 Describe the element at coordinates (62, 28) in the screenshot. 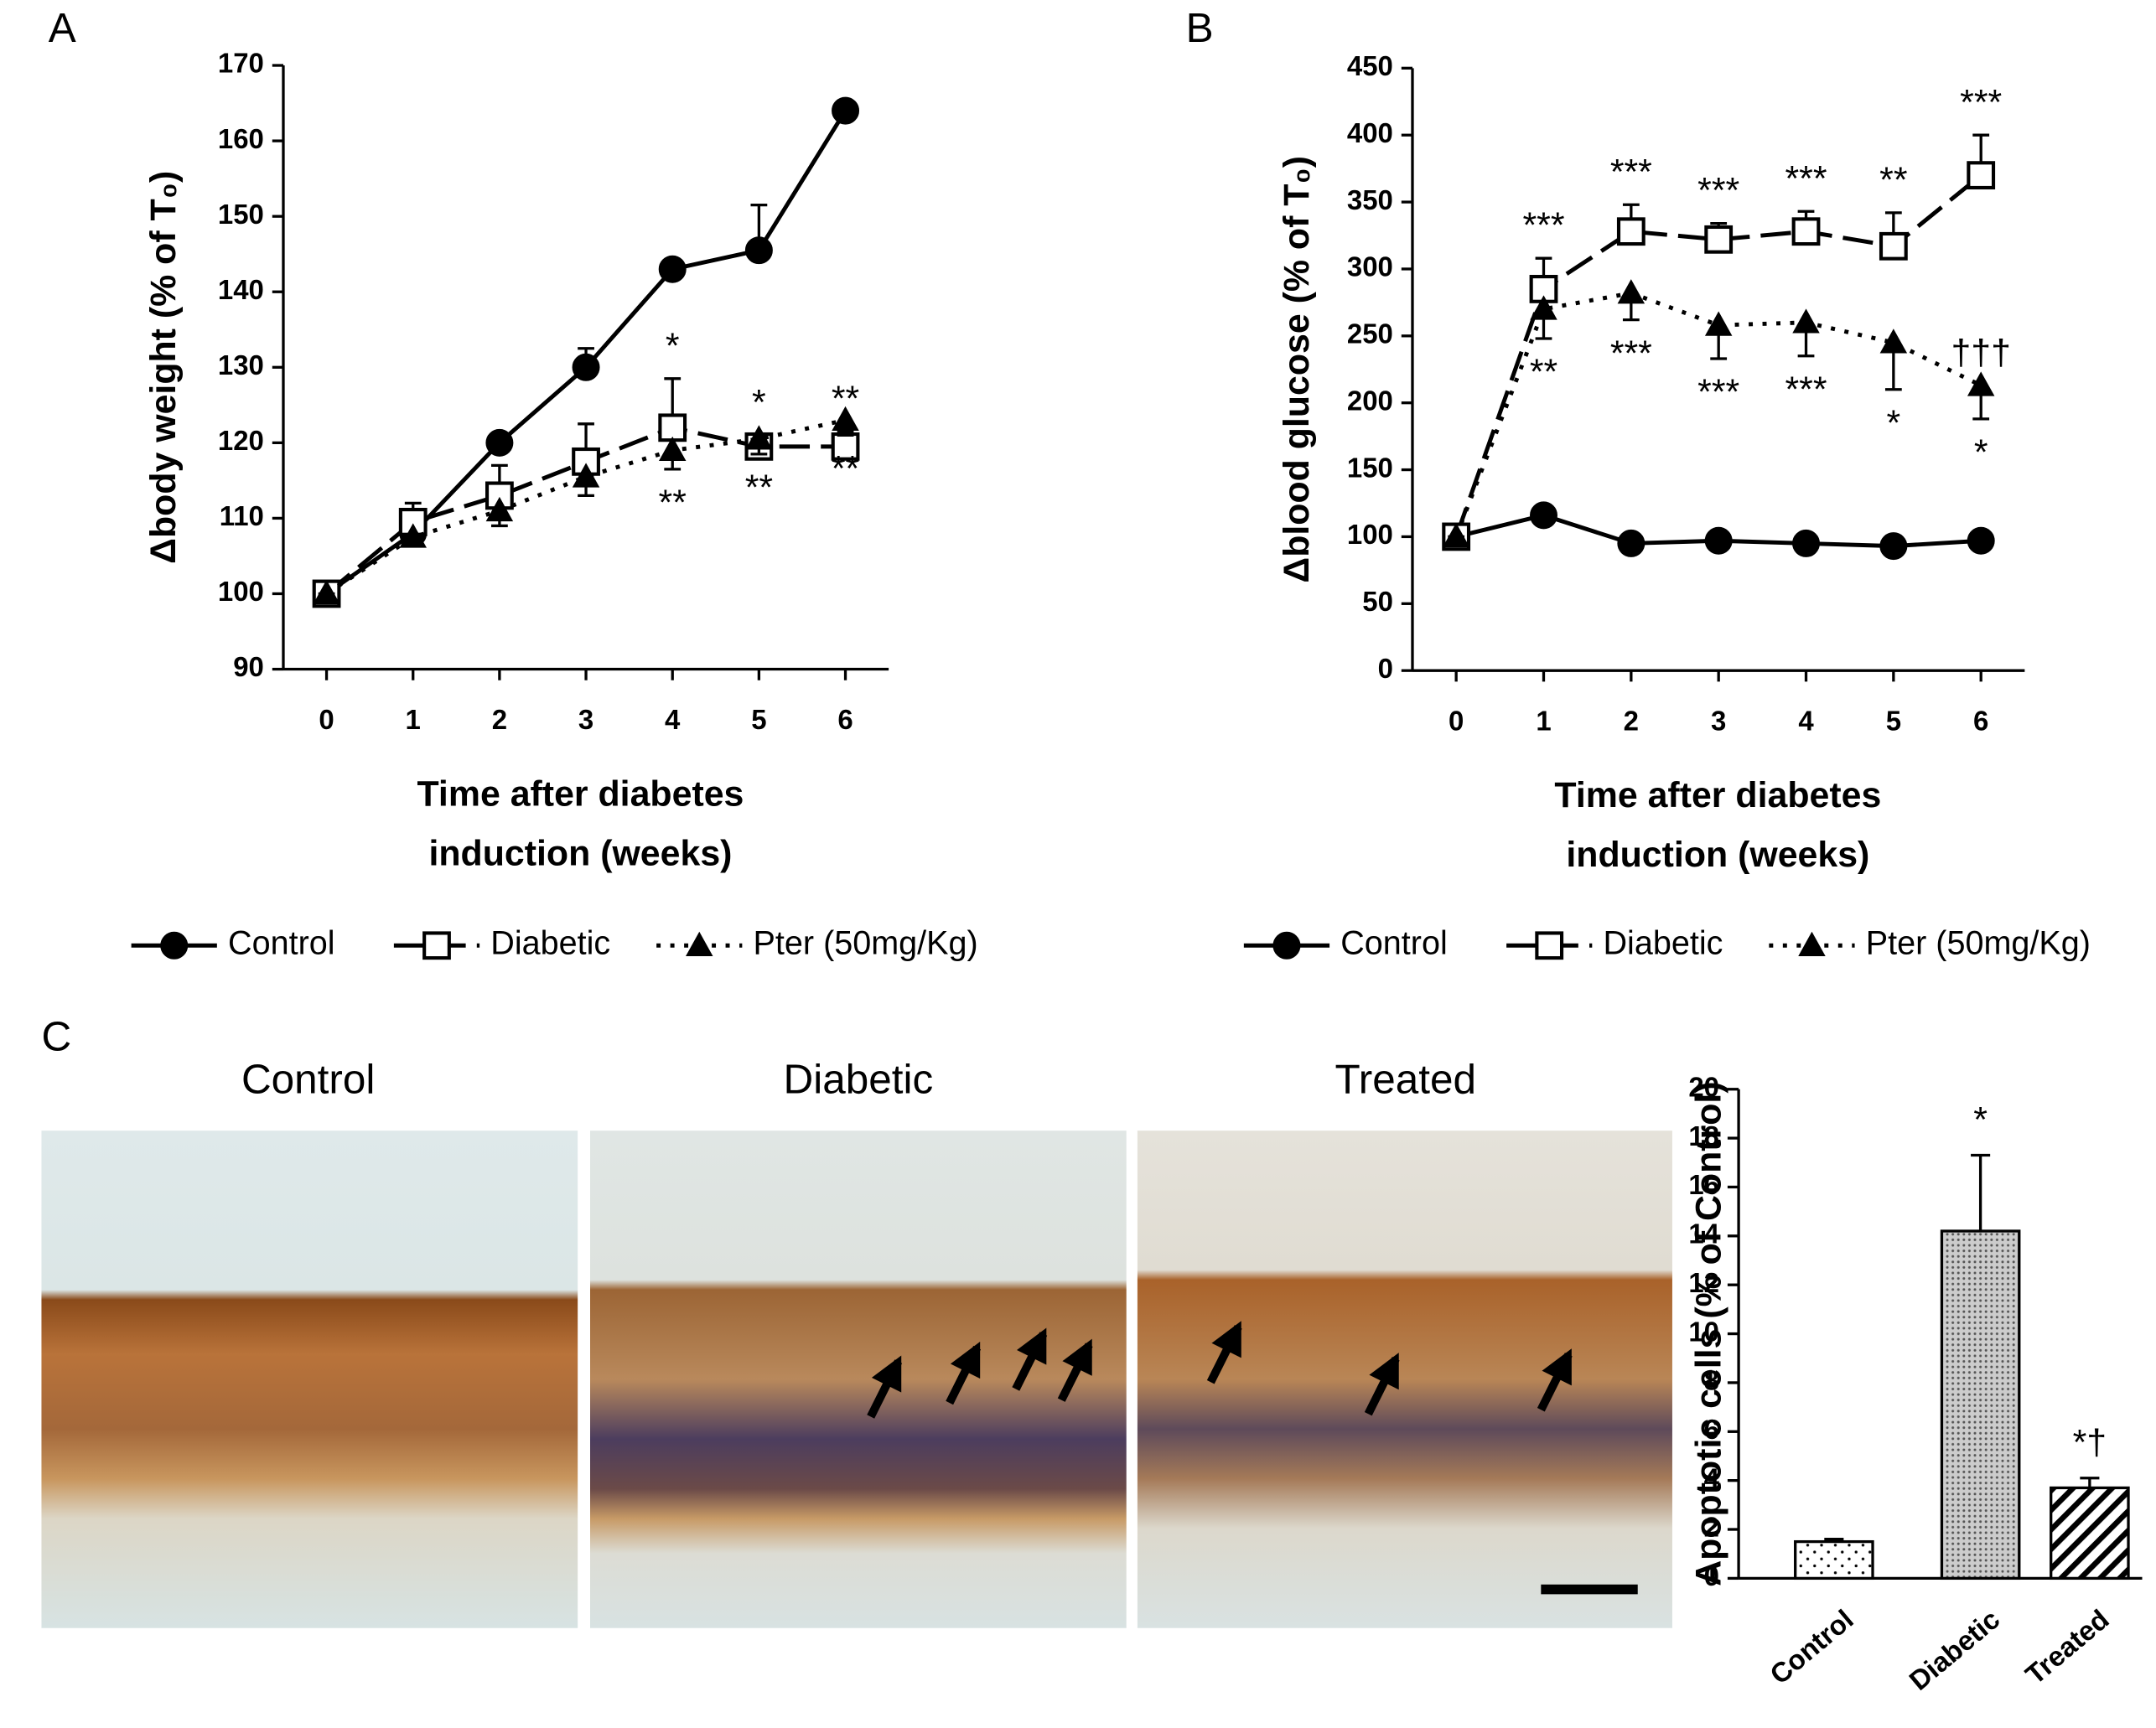

I see `panel-label: A` at that location.